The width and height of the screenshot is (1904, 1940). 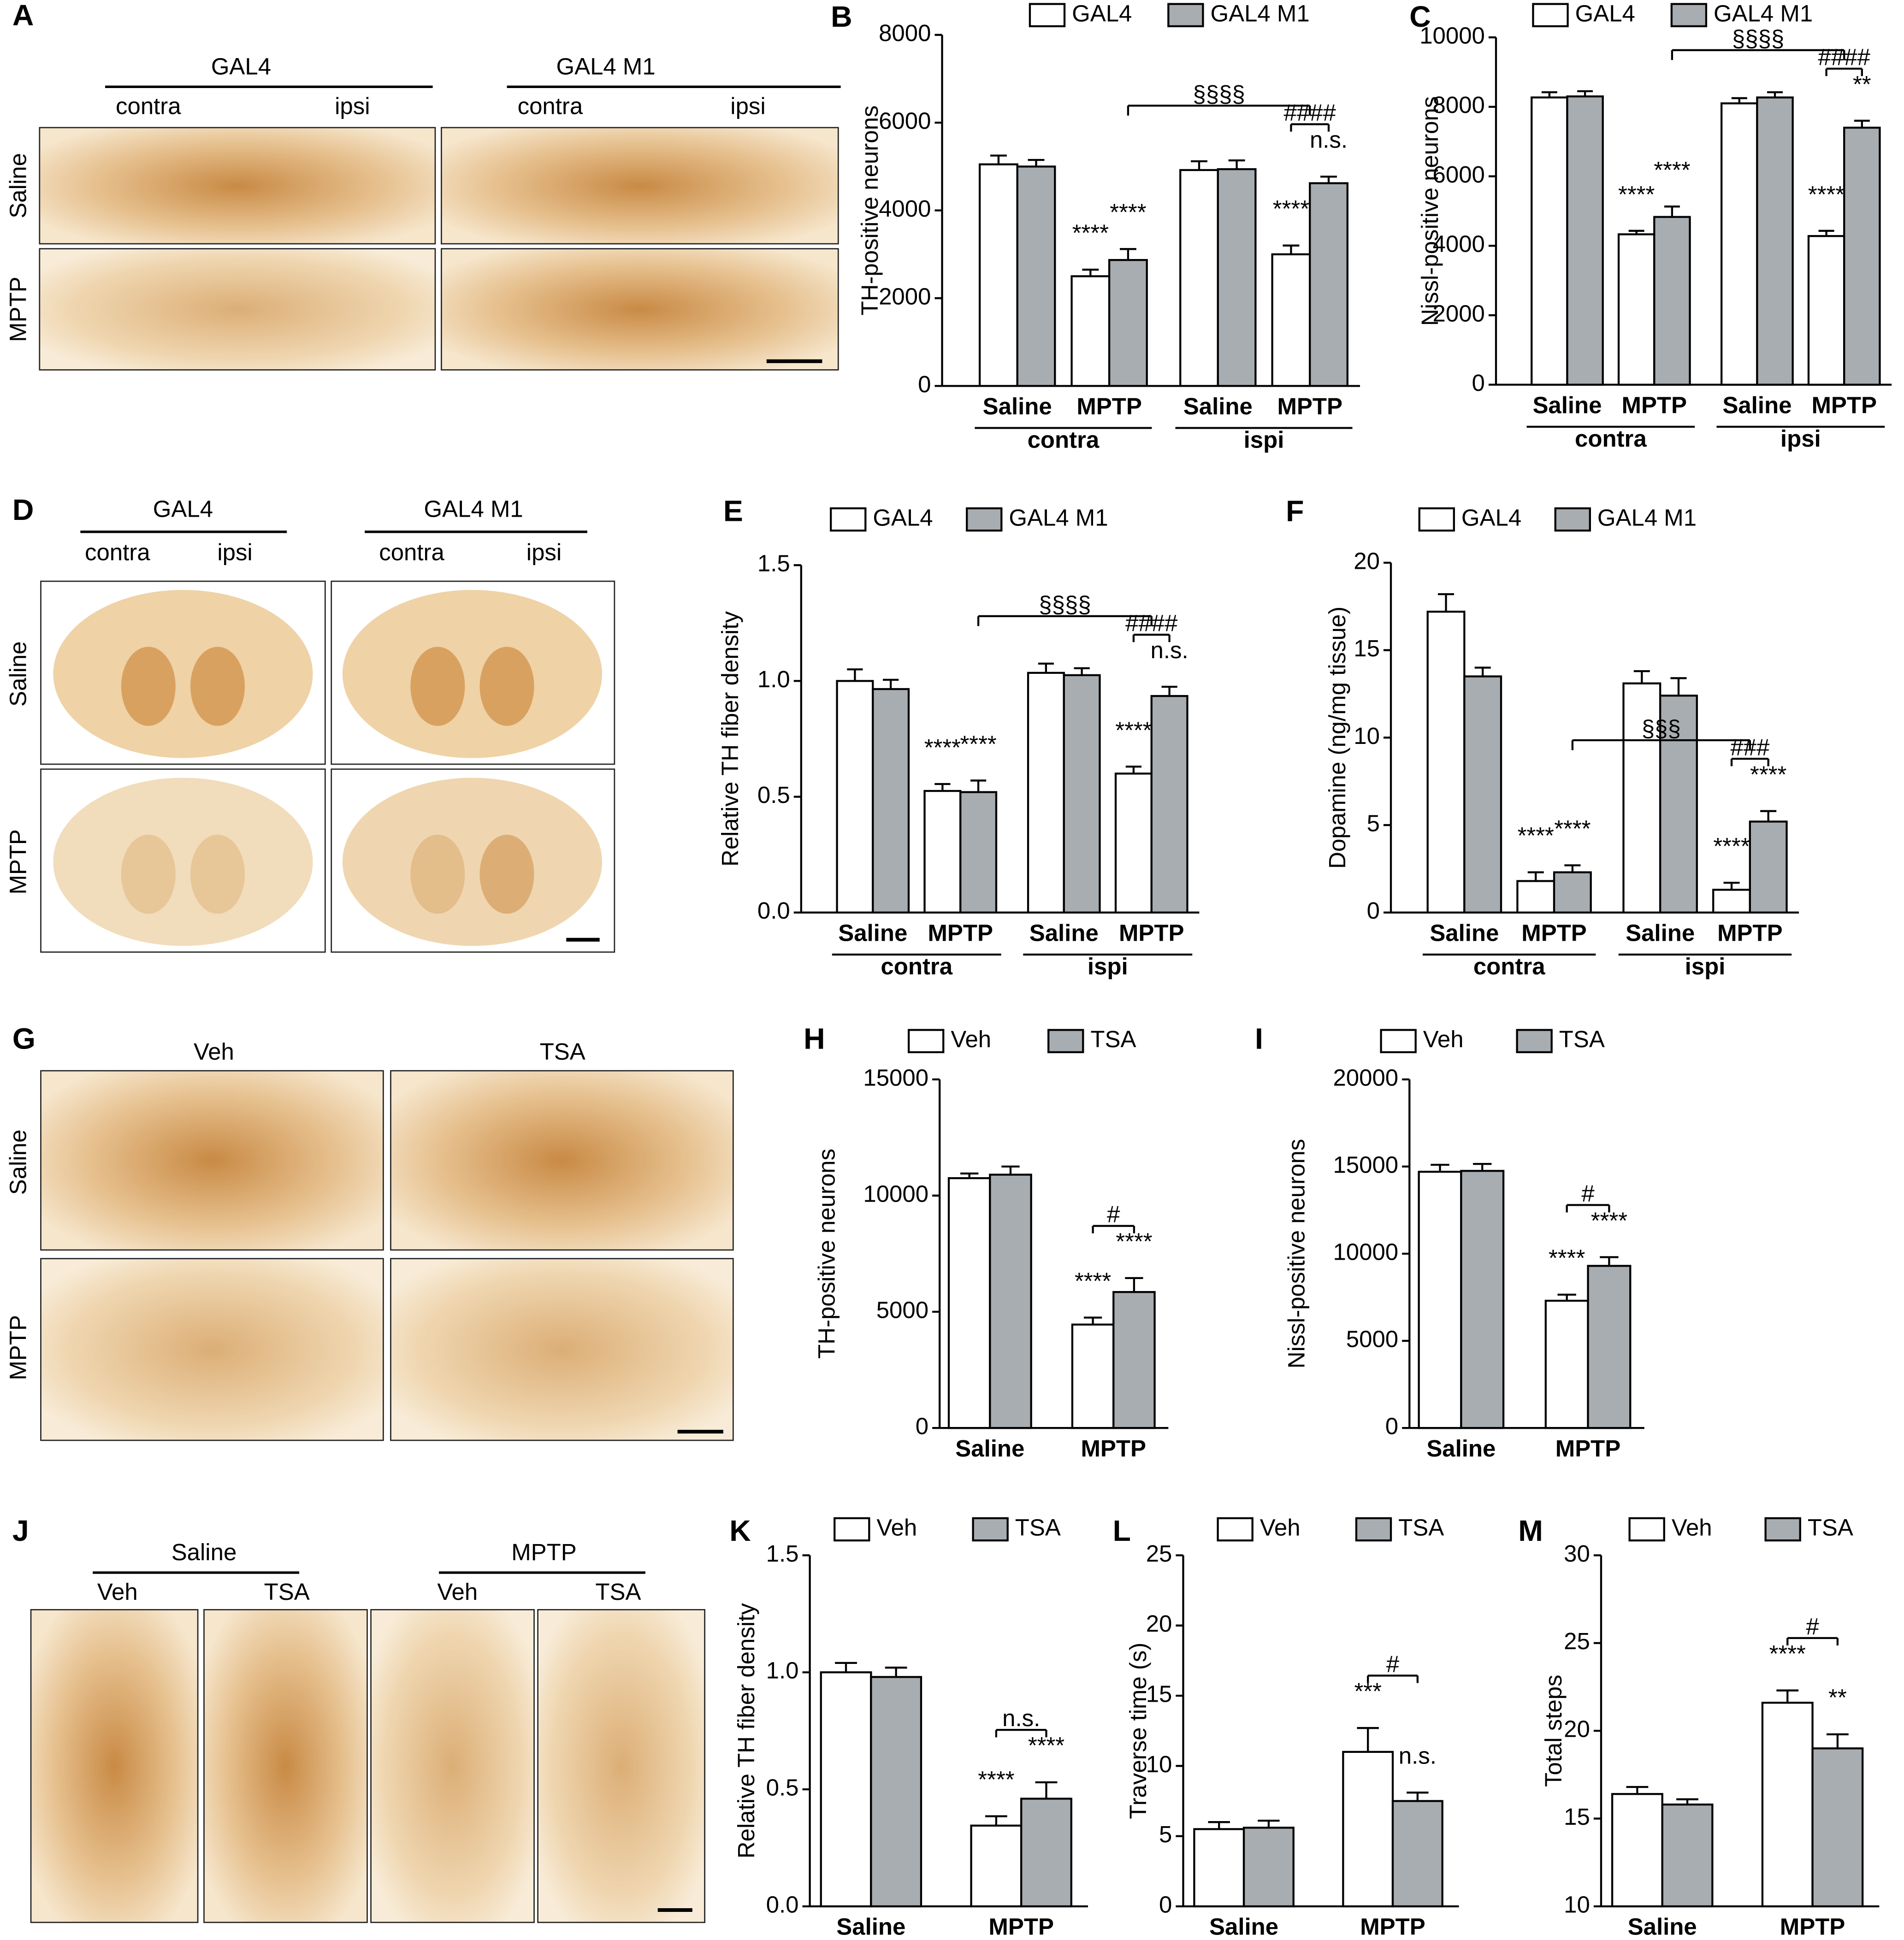 I want to click on panel-letter: D, so click(x=23, y=509).